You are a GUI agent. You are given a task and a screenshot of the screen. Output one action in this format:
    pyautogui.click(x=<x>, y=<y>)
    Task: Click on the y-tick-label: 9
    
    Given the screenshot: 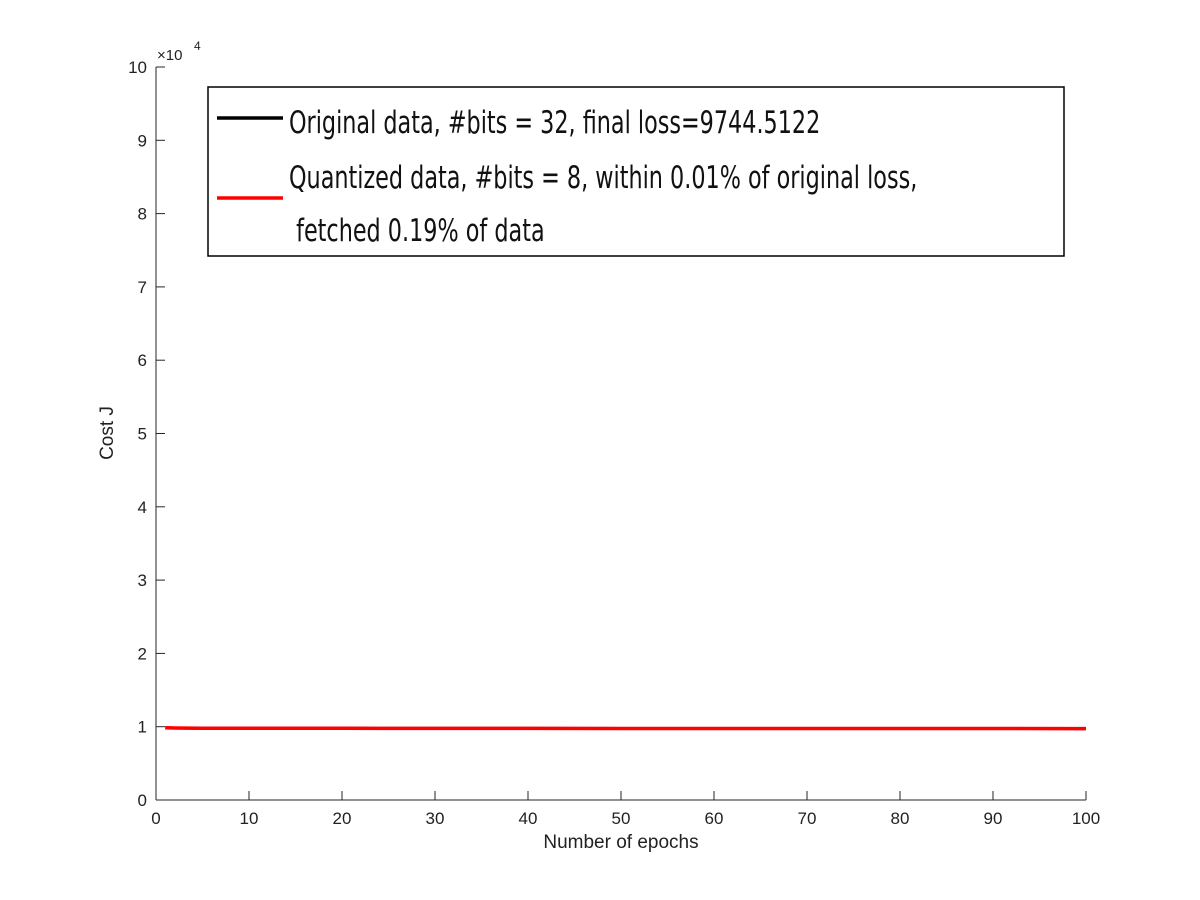 What is the action you would take?
    pyautogui.click(x=142, y=140)
    